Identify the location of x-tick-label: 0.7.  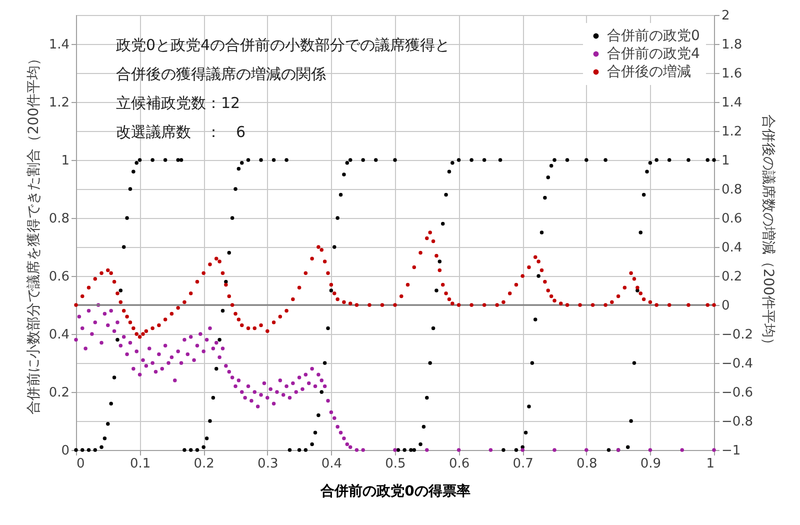
(523, 464).